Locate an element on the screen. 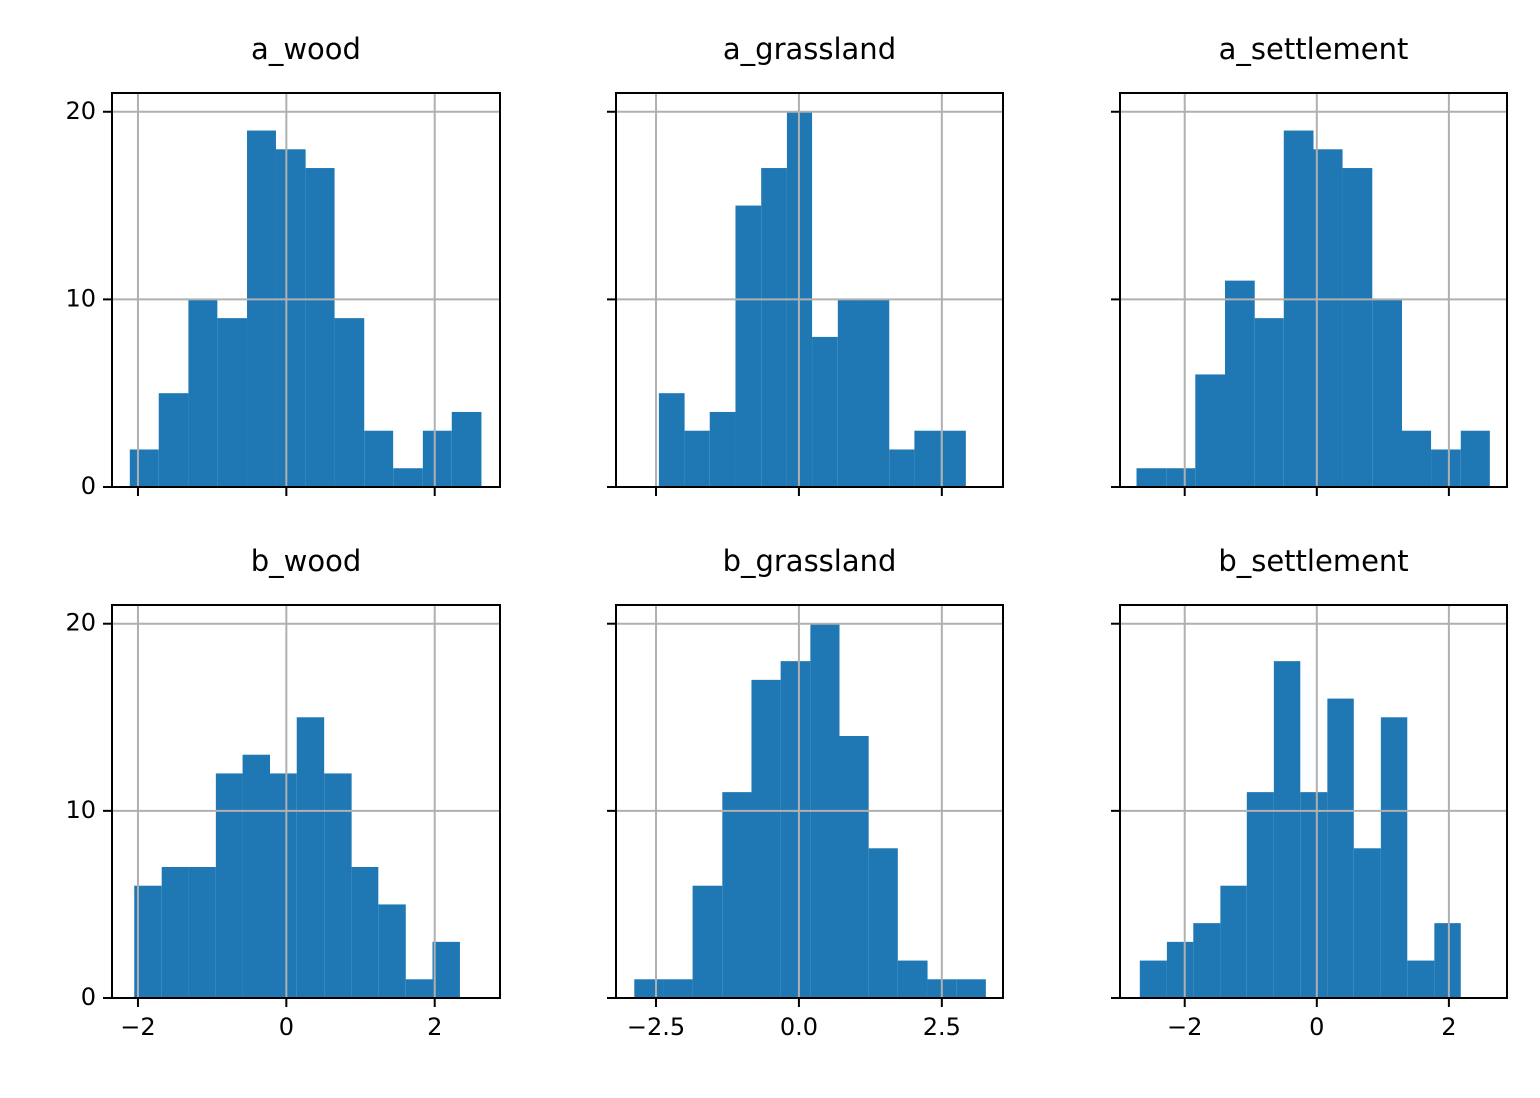  subplot-title: b_wood is located at coordinates (306, 561).